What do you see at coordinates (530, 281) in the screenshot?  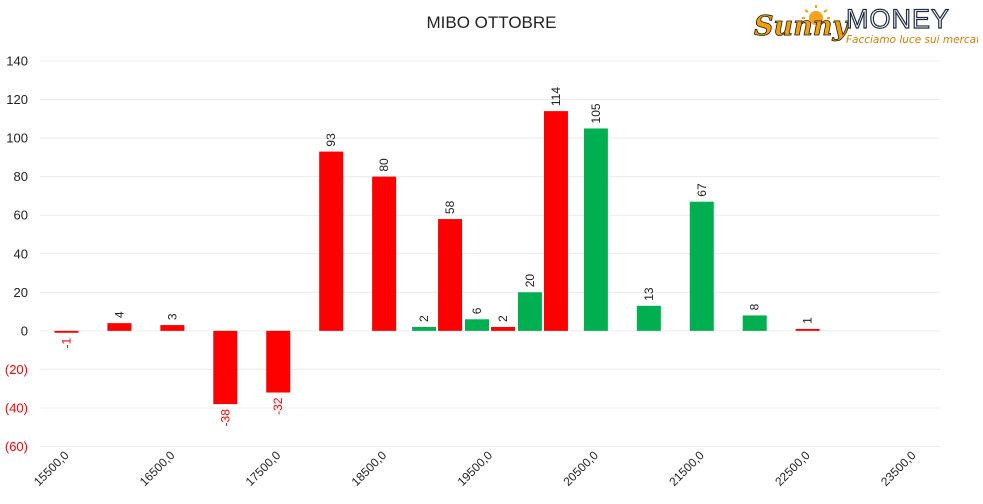 I see `data-label-green-20000: 20` at bounding box center [530, 281].